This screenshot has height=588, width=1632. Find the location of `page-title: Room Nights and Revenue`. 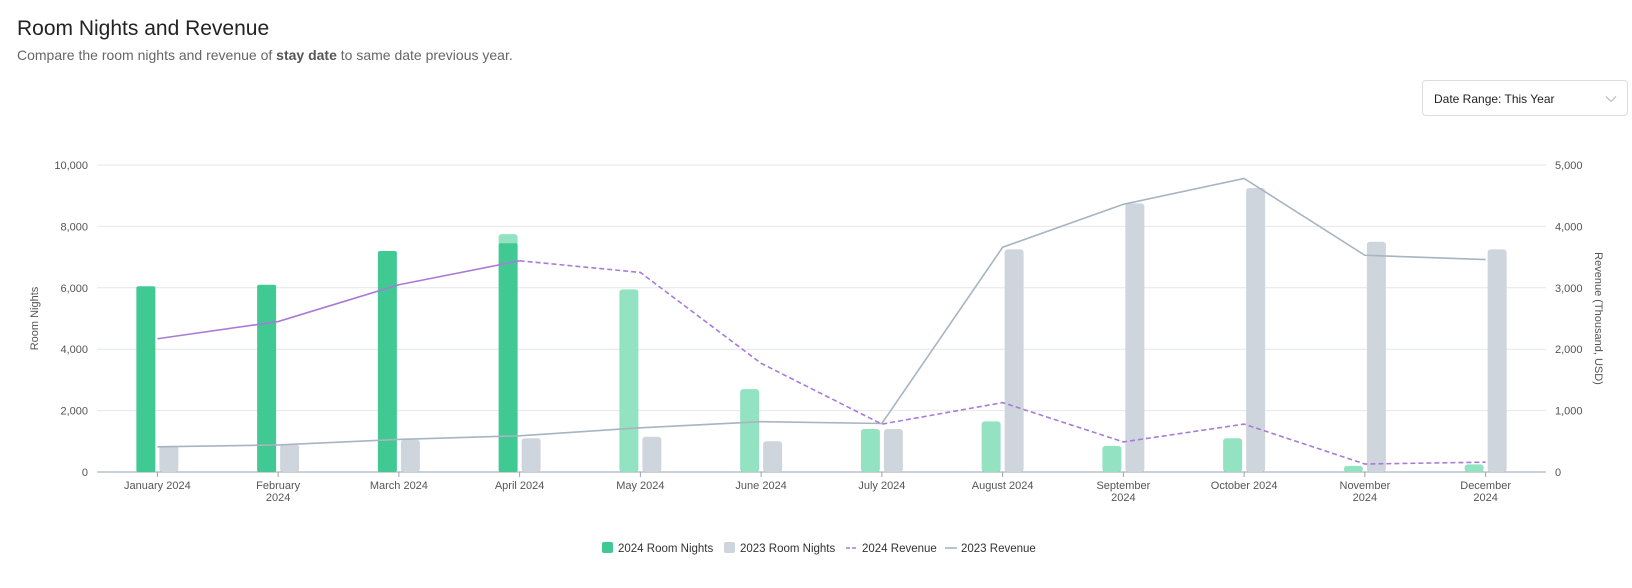

page-title: Room Nights and Revenue is located at coordinates (143, 28).